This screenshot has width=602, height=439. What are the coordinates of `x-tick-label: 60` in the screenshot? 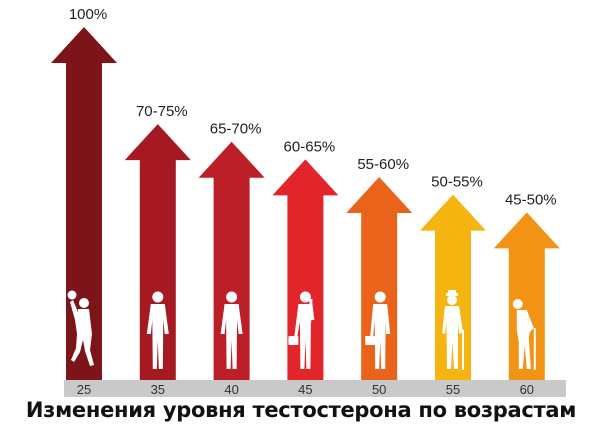 It's located at (527, 389).